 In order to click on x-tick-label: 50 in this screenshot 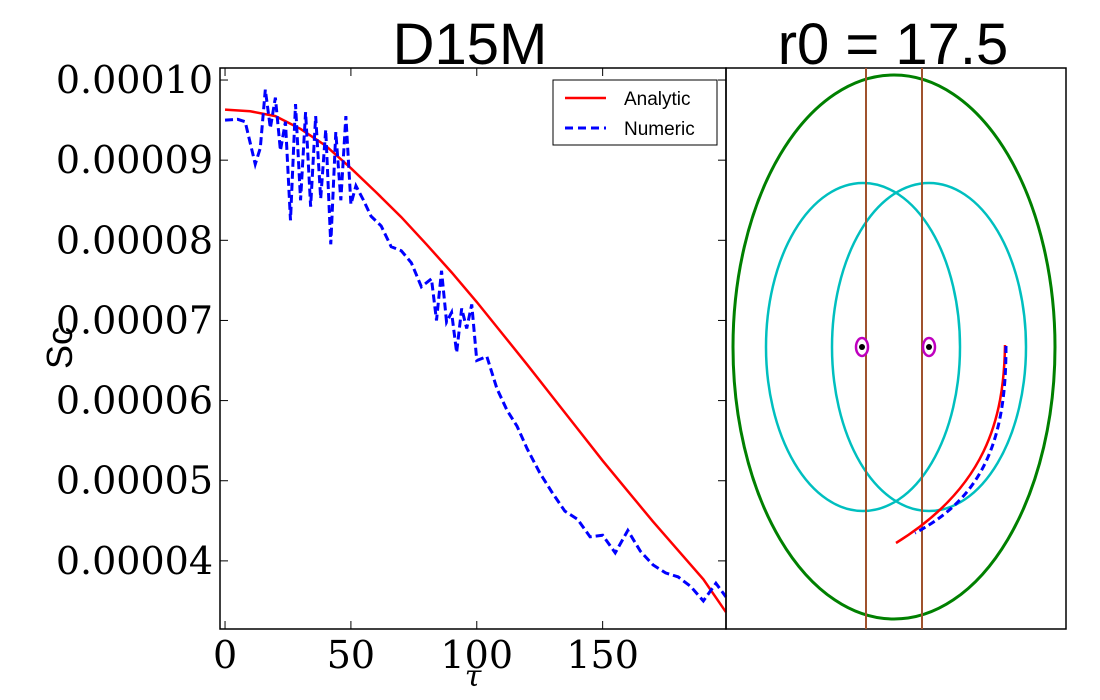, I will do `click(351, 655)`.